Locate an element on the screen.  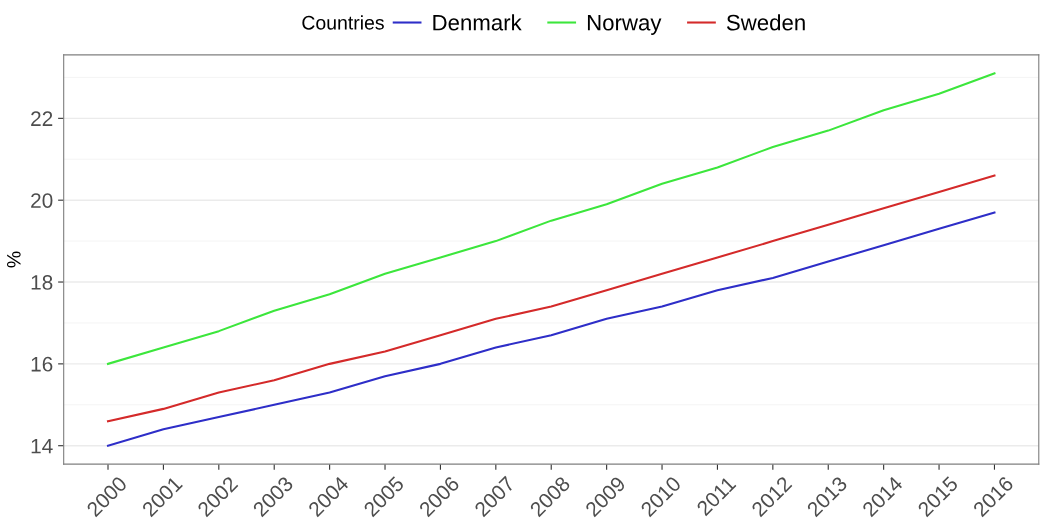
y-tick-label: 22 is located at coordinates (42, 118).